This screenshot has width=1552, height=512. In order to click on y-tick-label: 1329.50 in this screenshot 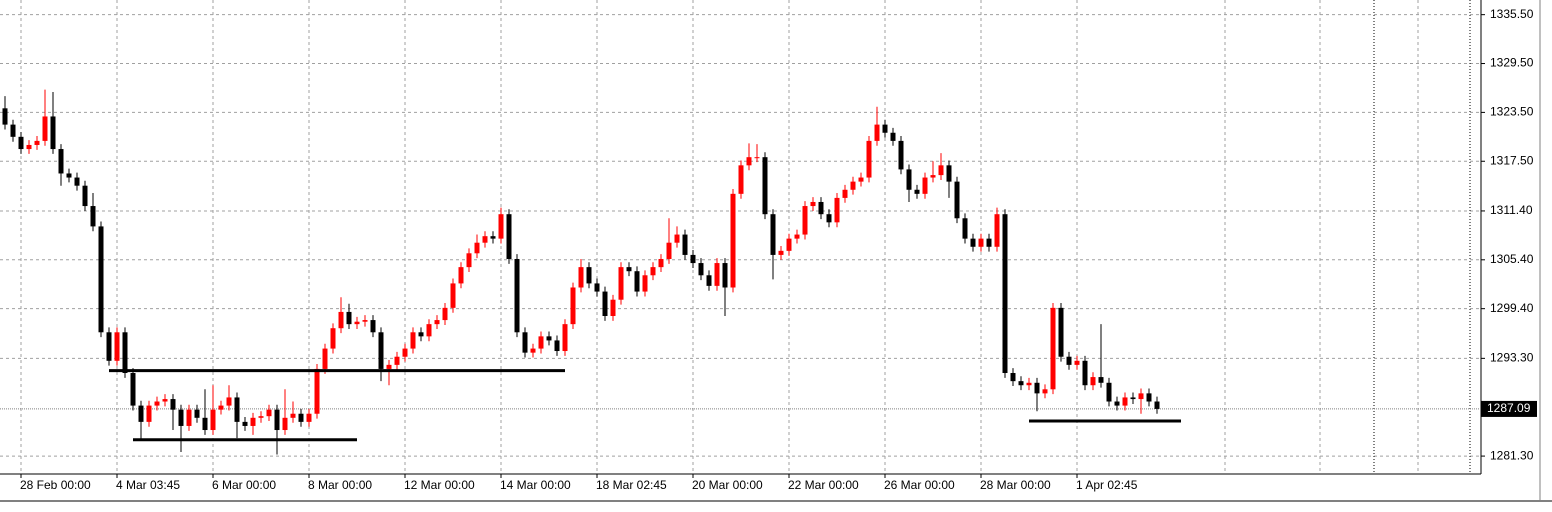, I will do `click(1512, 63)`.